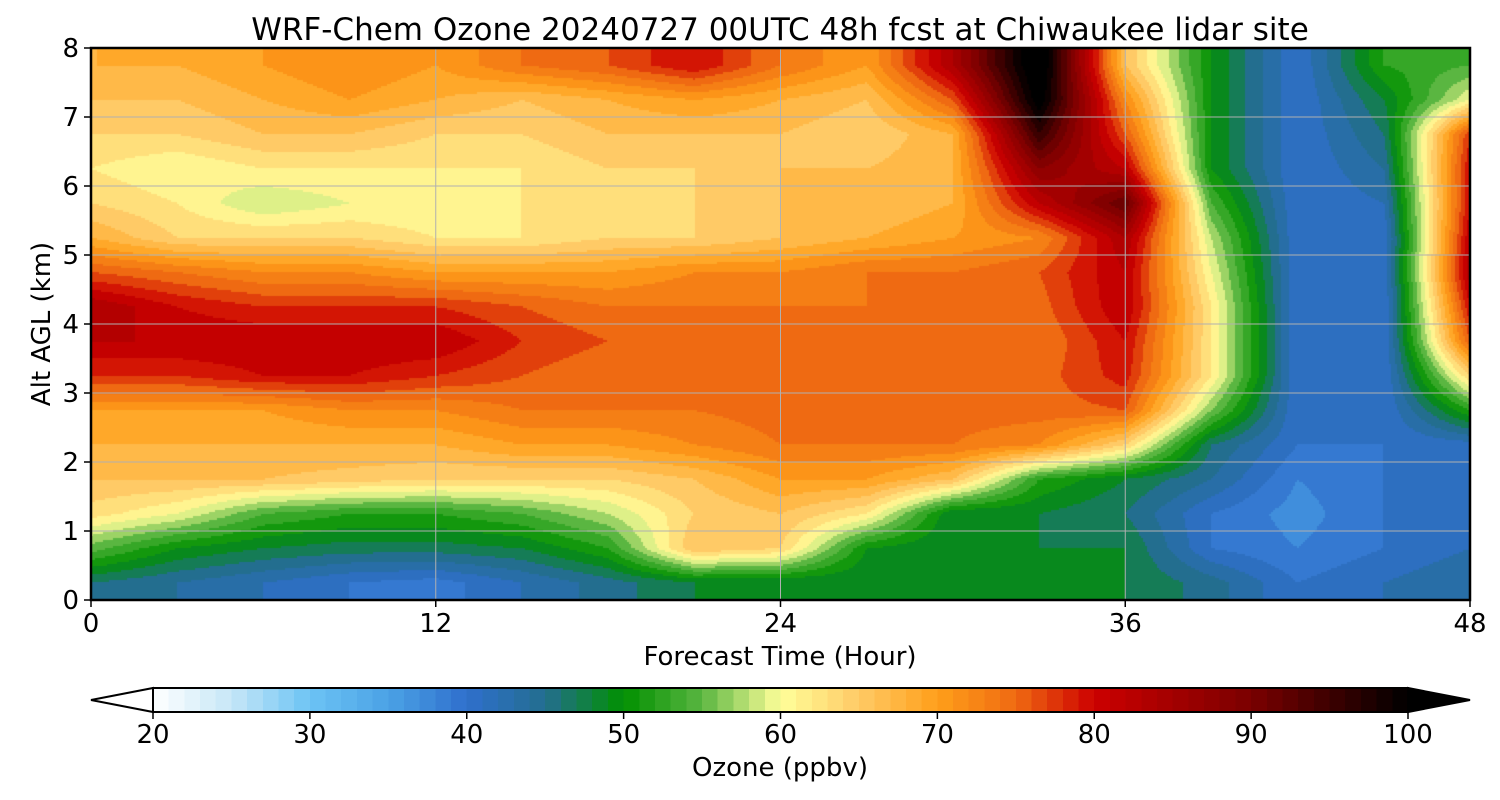 The height and width of the screenshot is (800, 1500). What do you see at coordinates (152, 735) in the screenshot?
I see `colorbar-tick-label-20: 20` at bounding box center [152, 735].